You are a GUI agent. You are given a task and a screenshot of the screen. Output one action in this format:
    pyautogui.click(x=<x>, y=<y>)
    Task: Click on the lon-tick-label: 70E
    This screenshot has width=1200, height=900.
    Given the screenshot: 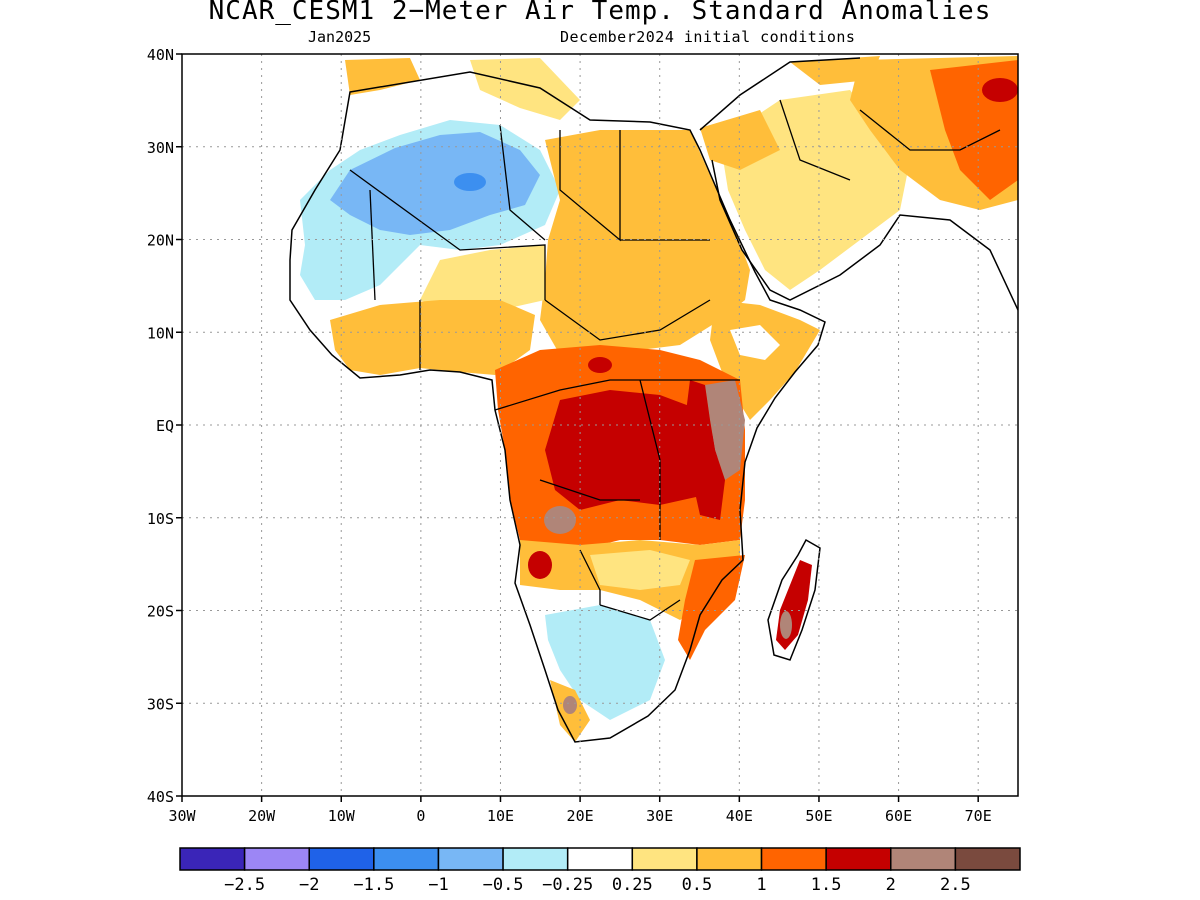 What is the action you would take?
    pyautogui.click(x=978, y=816)
    